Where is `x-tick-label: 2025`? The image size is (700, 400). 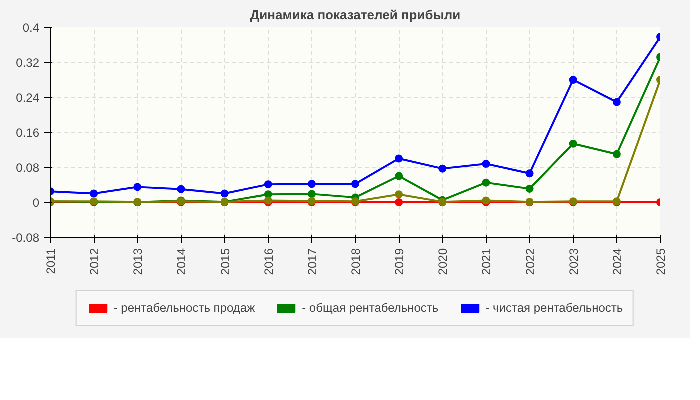
x-tick-label: 2025 is located at coordinates (661, 262).